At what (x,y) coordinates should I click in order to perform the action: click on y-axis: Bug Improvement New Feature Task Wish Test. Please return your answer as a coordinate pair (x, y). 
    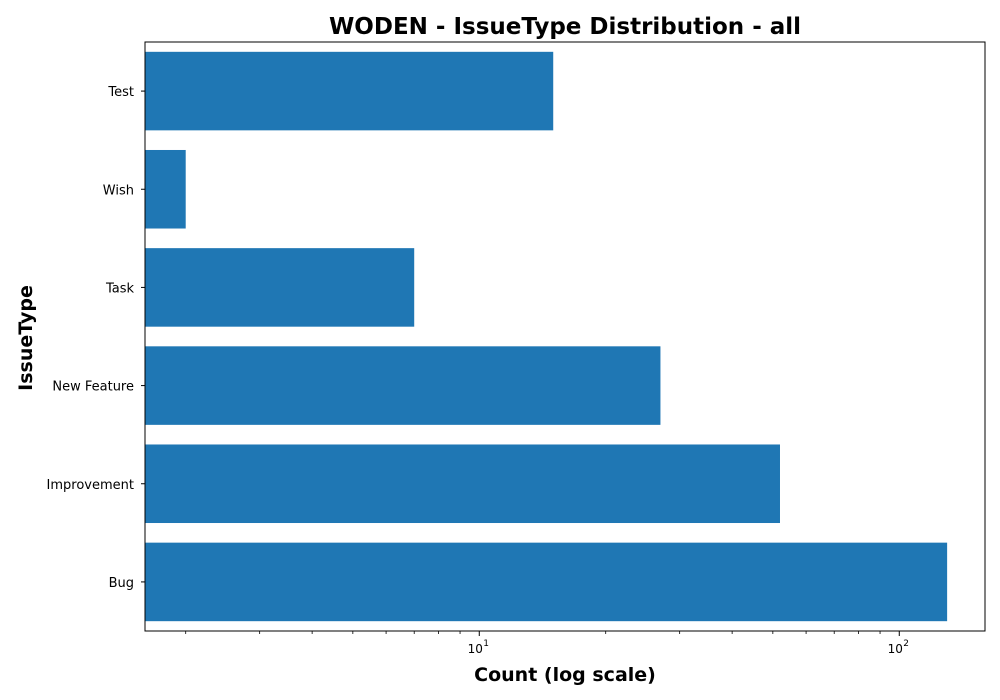
    Looking at the image, I should click on (96, 338).